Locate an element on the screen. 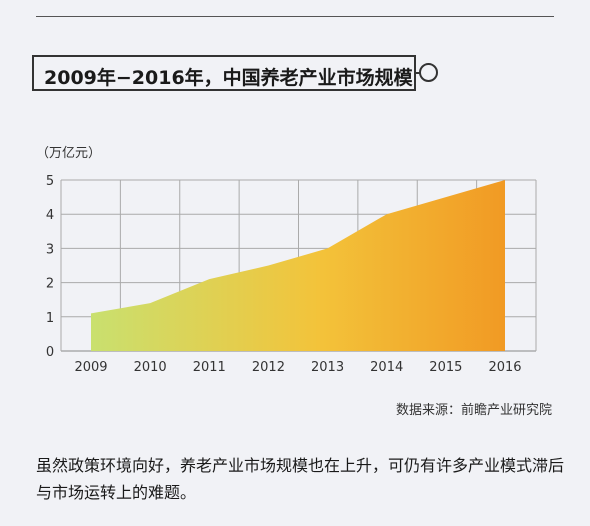 This screenshot has height=526, width=590. y-tick-label: 5 is located at coordinates (50, 181).